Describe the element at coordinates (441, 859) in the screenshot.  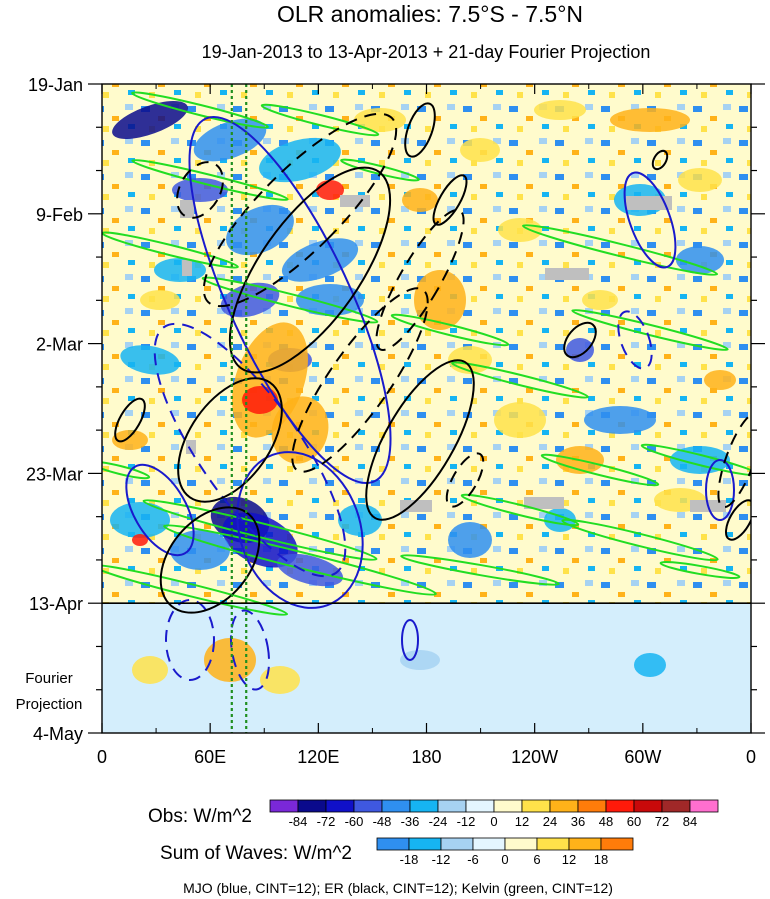
I see `waves-colorbar-level-label: -12` at that location.